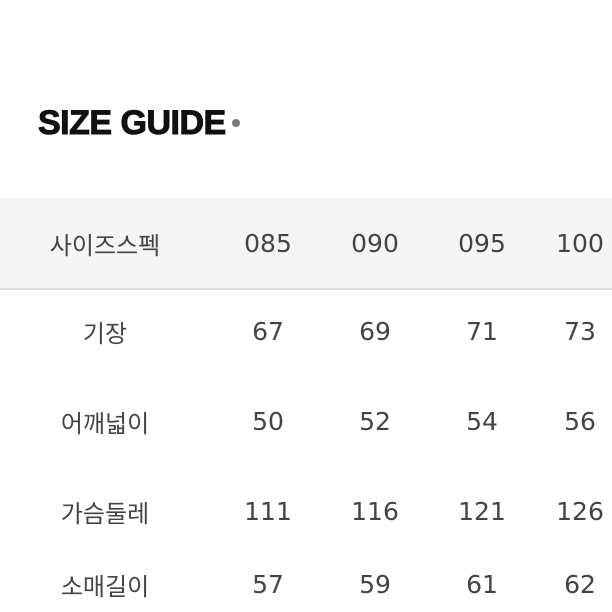 The width and height of the screenshot is (612, 612). What do you see at coordinates (580, 584) in the screenshot?
I see `cell: 62` at bounding box center [580, 584].